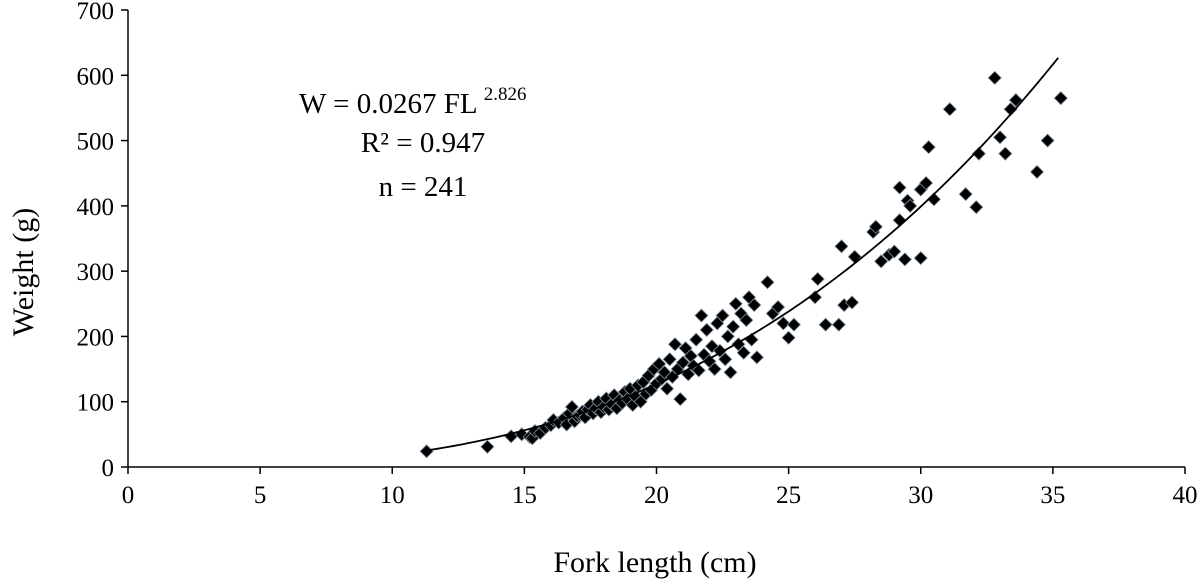 The width and height of the screenshot is (1200, 585). I want to click on y-tick-label: 400, so click(96, 207).